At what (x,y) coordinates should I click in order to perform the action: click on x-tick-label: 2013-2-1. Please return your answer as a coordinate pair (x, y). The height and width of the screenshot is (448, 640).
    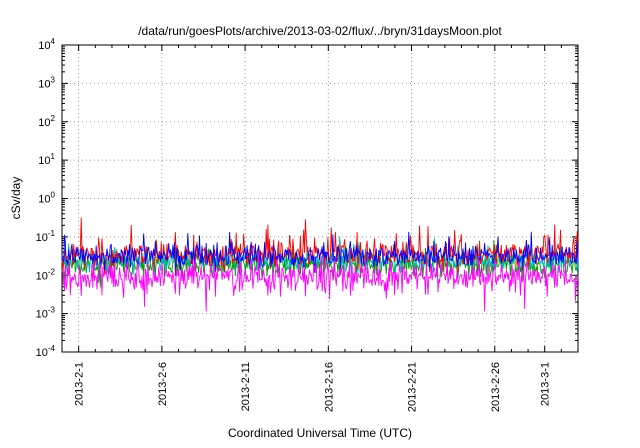
    Looking at the image, I should click on (80, 384).